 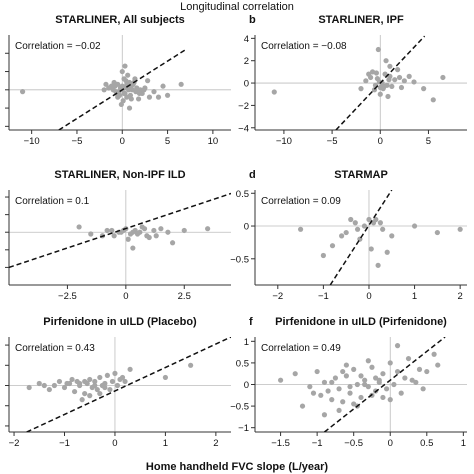 What do you see at coordinates (67, 296) in the screenshot?
I see `x-tick-label: −2.5` at bounding box center [67, 296].